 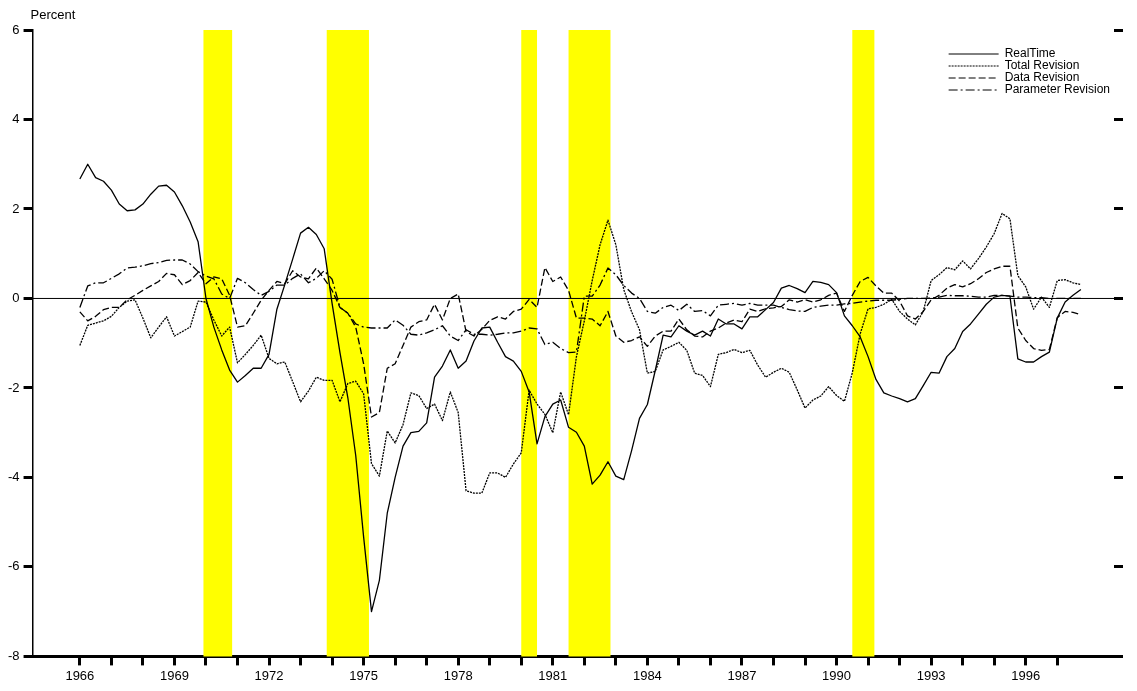 I want to click on y-tick-label: 0, so click(x=16, y=298).